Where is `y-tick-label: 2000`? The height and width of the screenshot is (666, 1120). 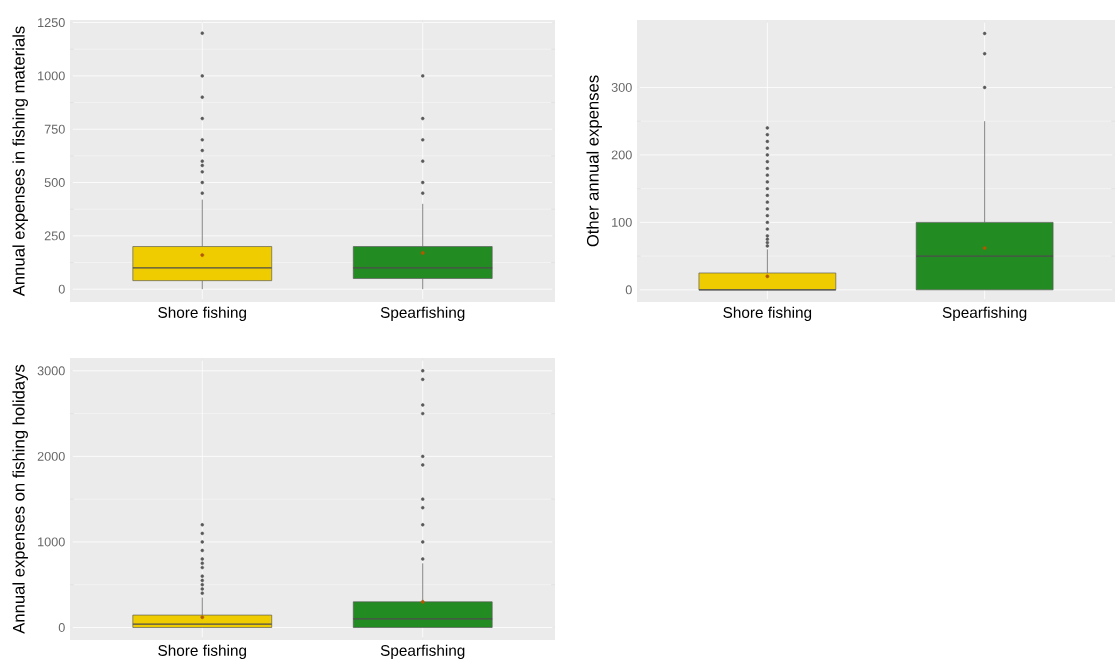
y-tick-label: 2000 is located at coordinates (51, 456).